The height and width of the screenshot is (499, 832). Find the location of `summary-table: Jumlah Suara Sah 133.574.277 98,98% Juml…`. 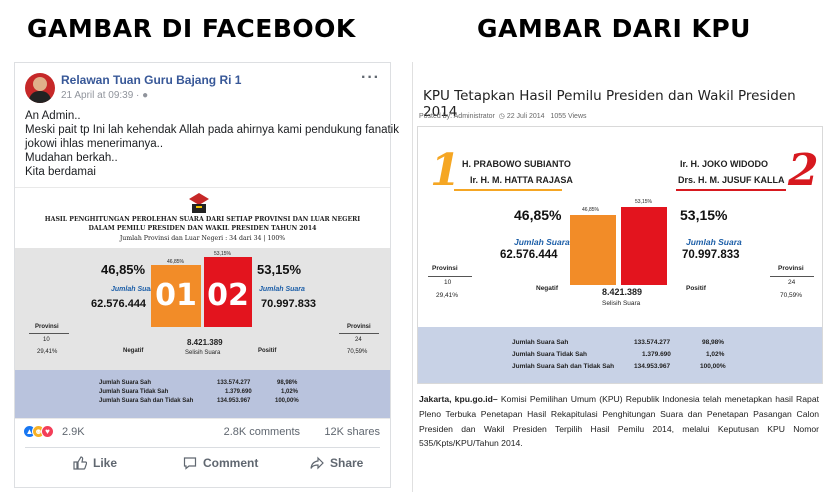

summary-table: Jumlah Suara Sah 133.574.277 98,98% Juml… is located at coordinates (620, 355).